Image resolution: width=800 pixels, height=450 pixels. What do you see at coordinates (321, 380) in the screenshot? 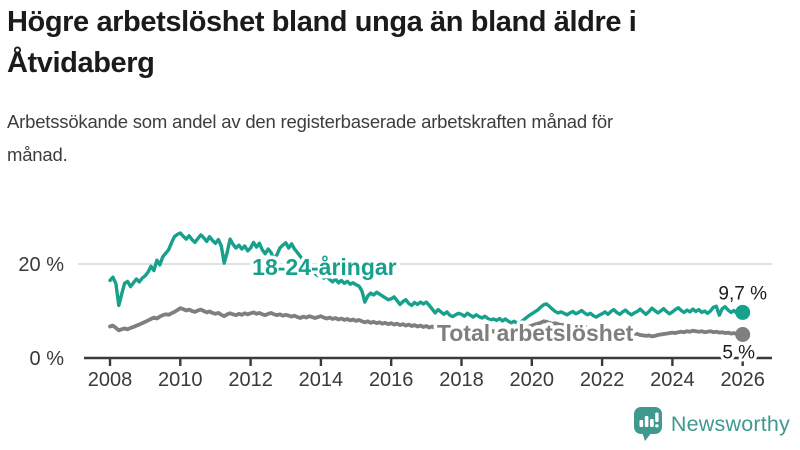
I see `x-tick-label-2014: 2014` at bounding box center [321, 380].